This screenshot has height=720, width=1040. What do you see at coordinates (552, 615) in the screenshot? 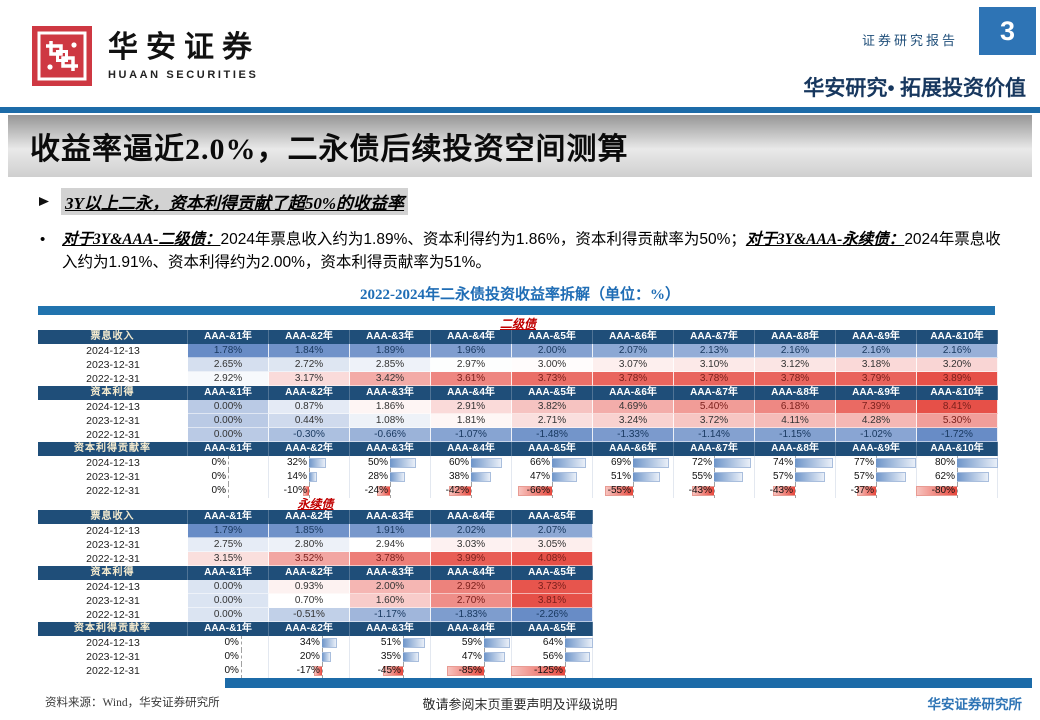
I see `table-cell: -2.26%` at bounding box center [552, 615].